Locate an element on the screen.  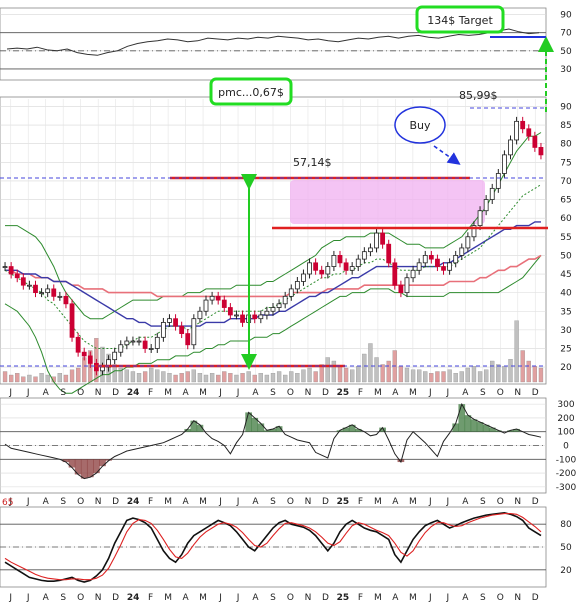
buy-callout is located at coordinates (420, 125).